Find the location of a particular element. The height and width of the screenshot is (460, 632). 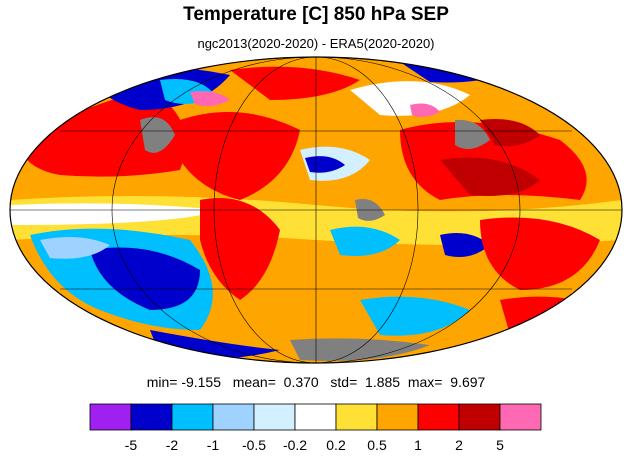

colorbar-label: 0.2 is located at coordinates (336, 445).